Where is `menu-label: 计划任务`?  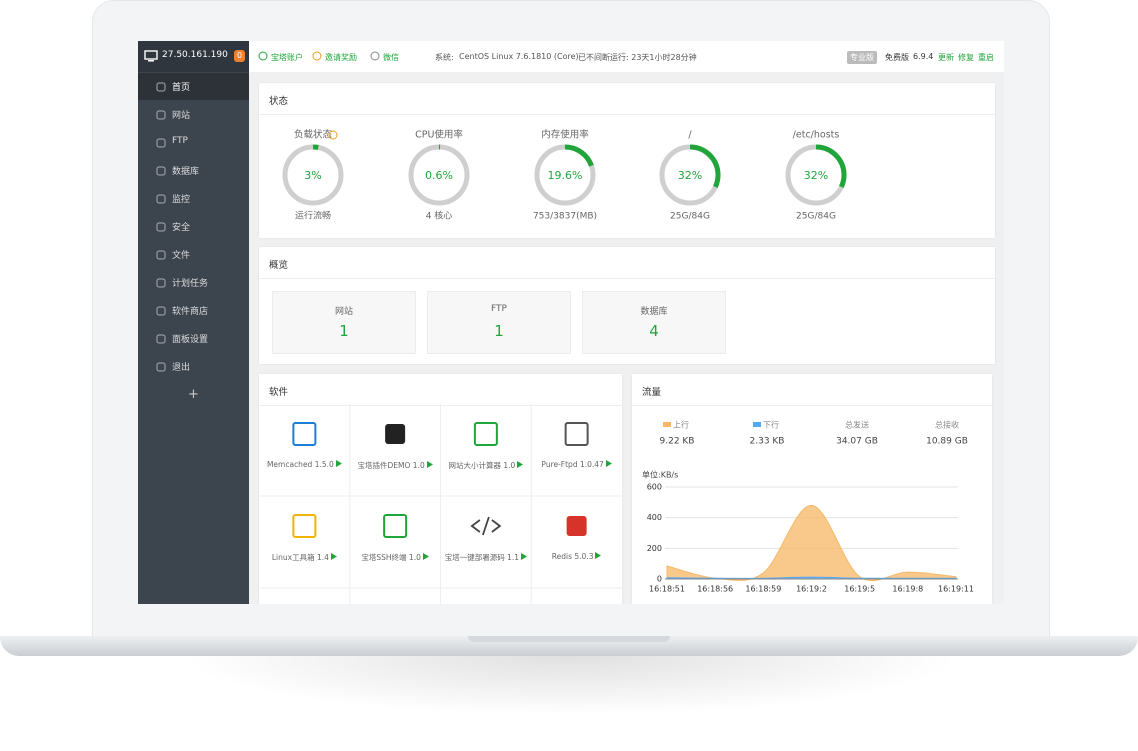
menu-label: 计划任务 is located at coordinates (190, 284).